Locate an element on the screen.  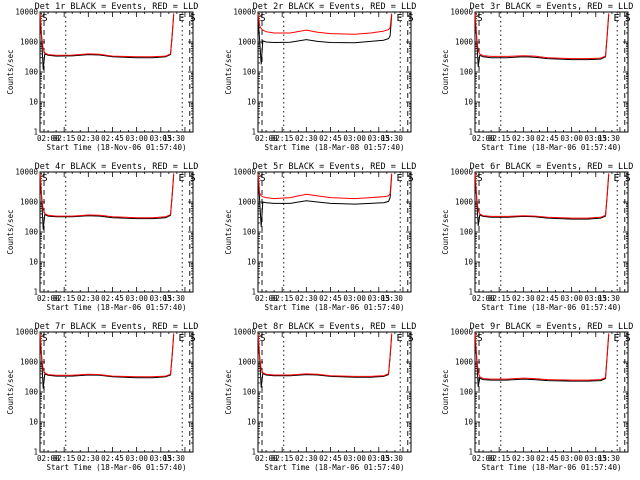
plot-title: Det 7r BLACK = Events, RED = LLD is located at coordinates (117, 327).